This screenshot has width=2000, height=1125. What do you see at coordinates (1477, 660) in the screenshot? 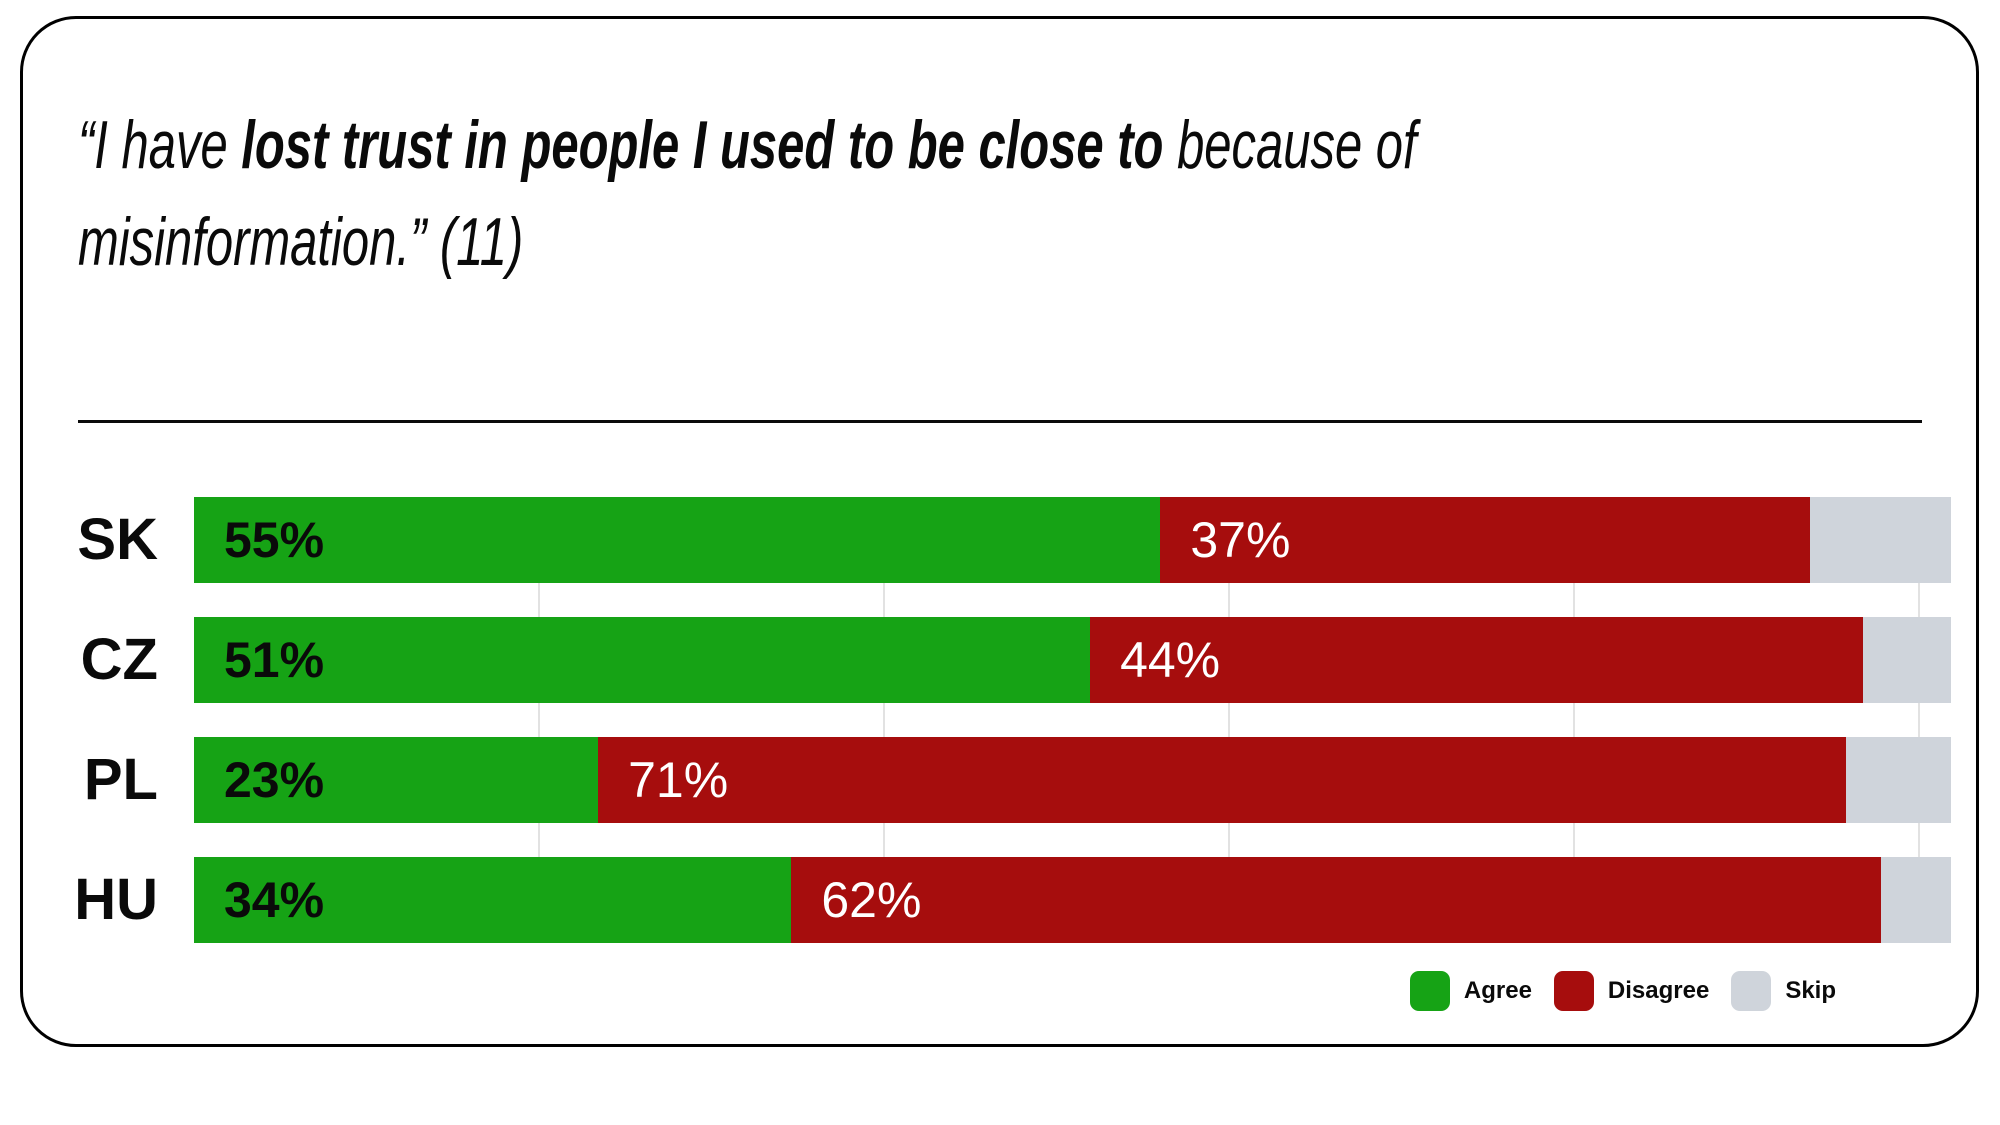
I see `bar-segment-disagree: 44%` at bounding box center [1477, 660].